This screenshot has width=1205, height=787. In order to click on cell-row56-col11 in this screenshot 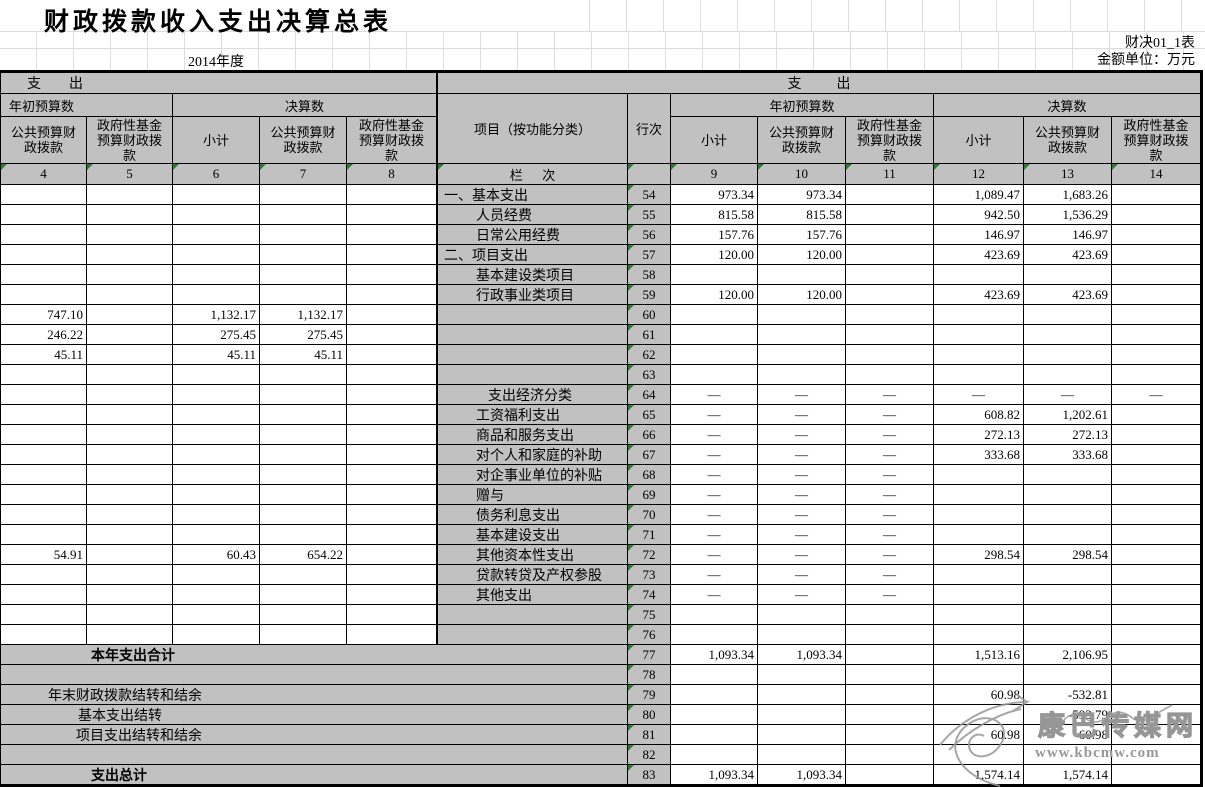, I will do `click(890, 235)`.